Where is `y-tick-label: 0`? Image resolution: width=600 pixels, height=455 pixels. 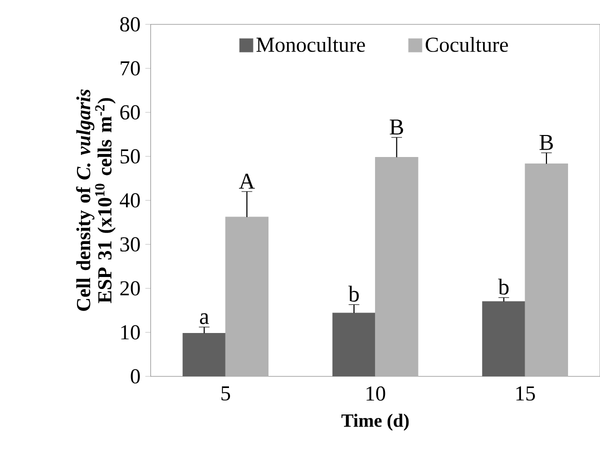 y-tick-label: 0 is located at coordinates (135, 376).